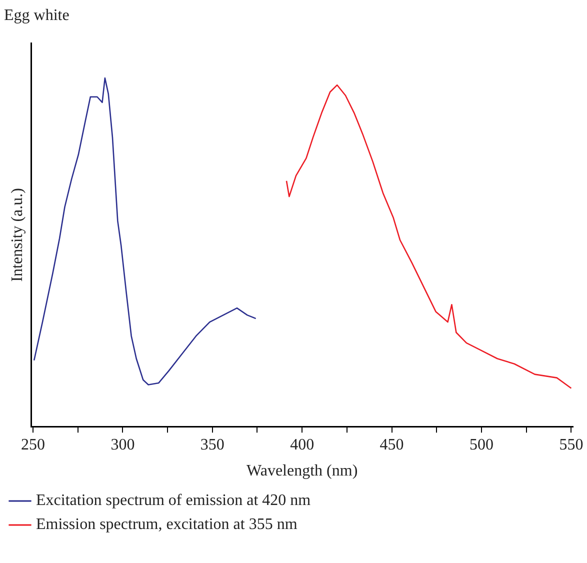 The height and width of the screenshot is (563, 587). I want to click on y-axis-title: Intensity (a.u.), so click(17, 235).